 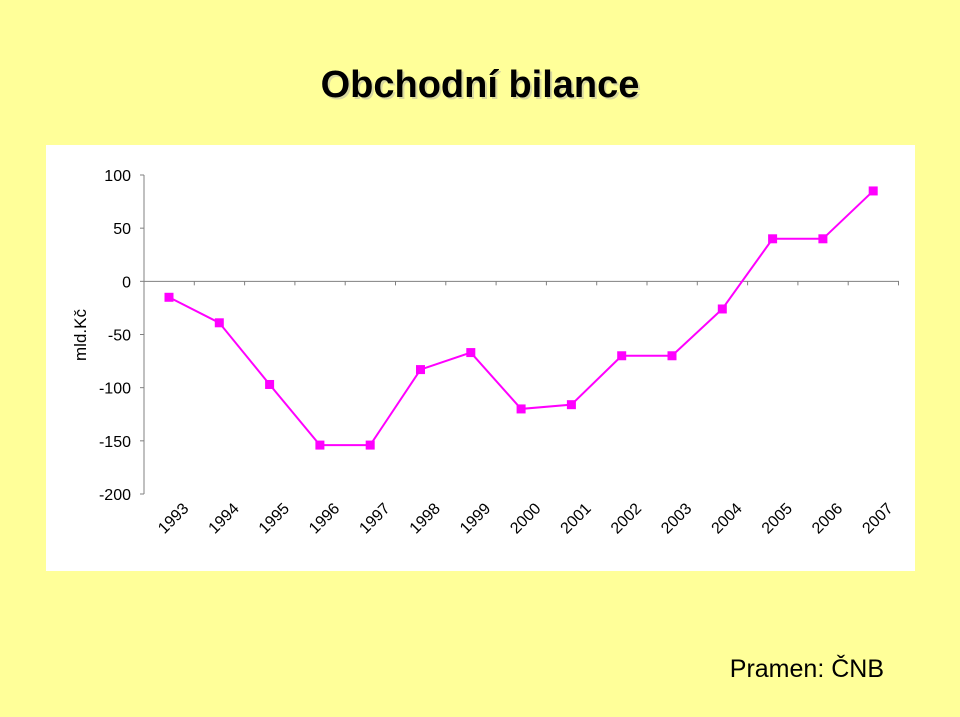 What do you see at coordinates (119, 336) in the screenshot?
I see `y-tick-label: -50` at bounding box center [119, 336].